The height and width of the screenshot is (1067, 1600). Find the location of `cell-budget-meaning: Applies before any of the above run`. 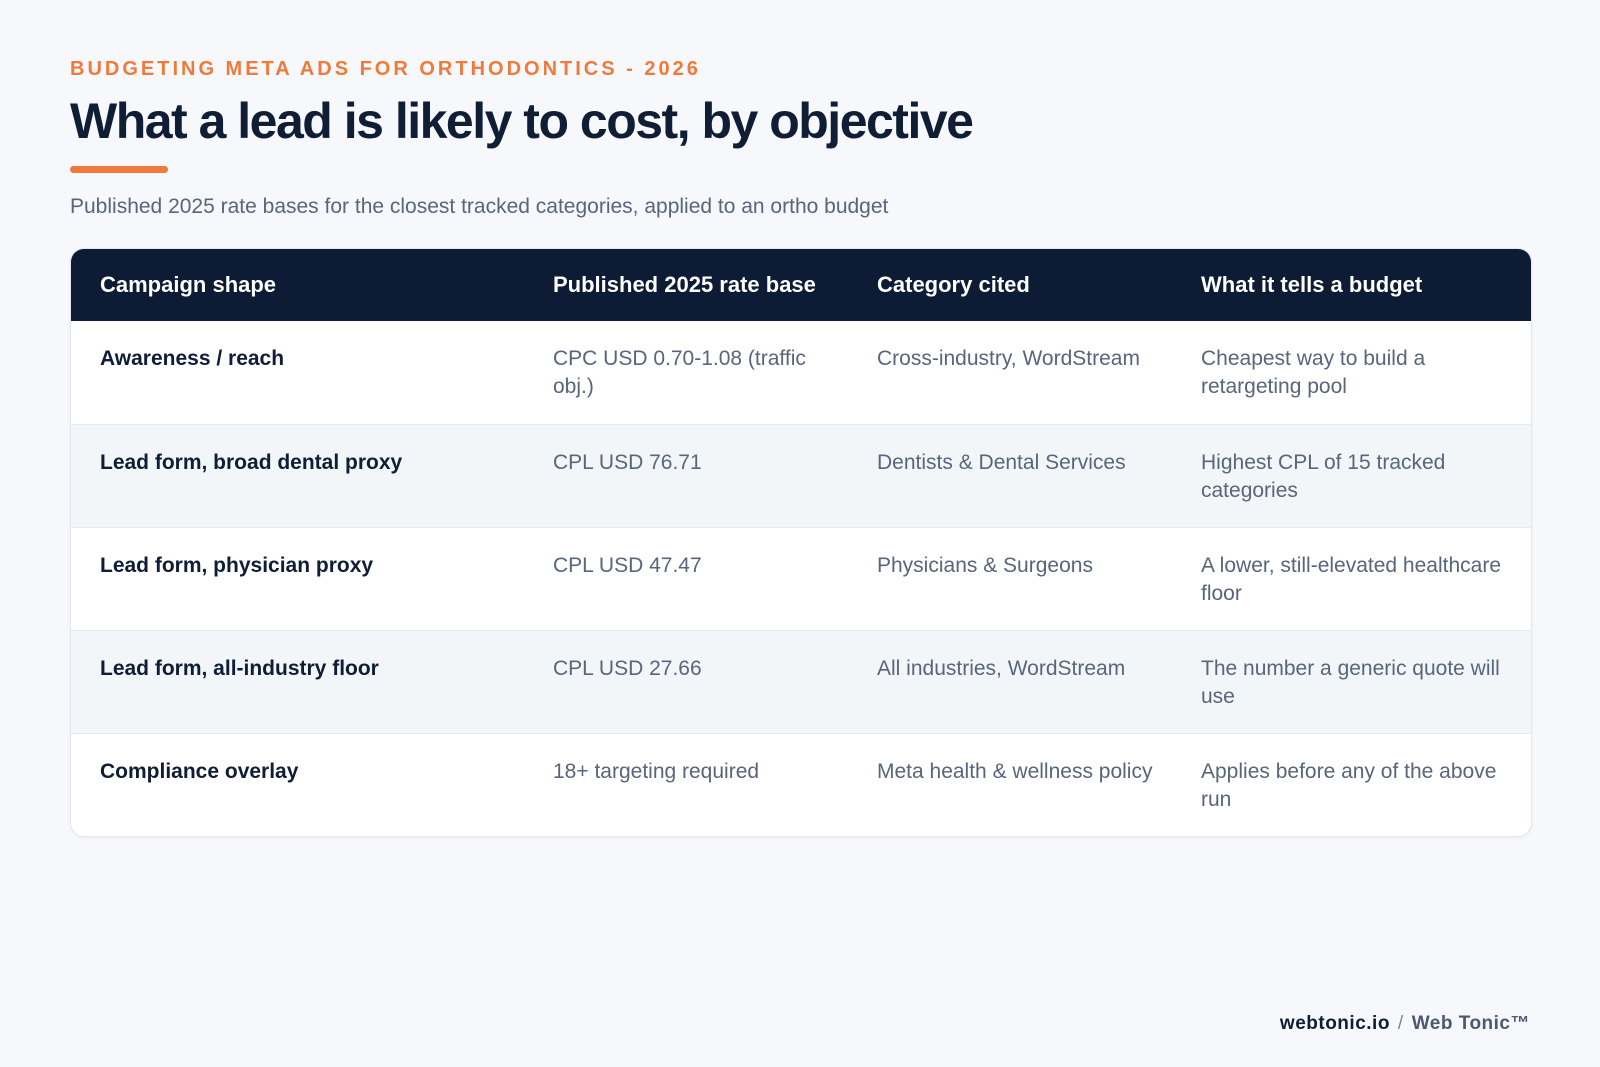

cell-budget-meaning: Applies before any of the above run is located at coordinates (1354, 784).